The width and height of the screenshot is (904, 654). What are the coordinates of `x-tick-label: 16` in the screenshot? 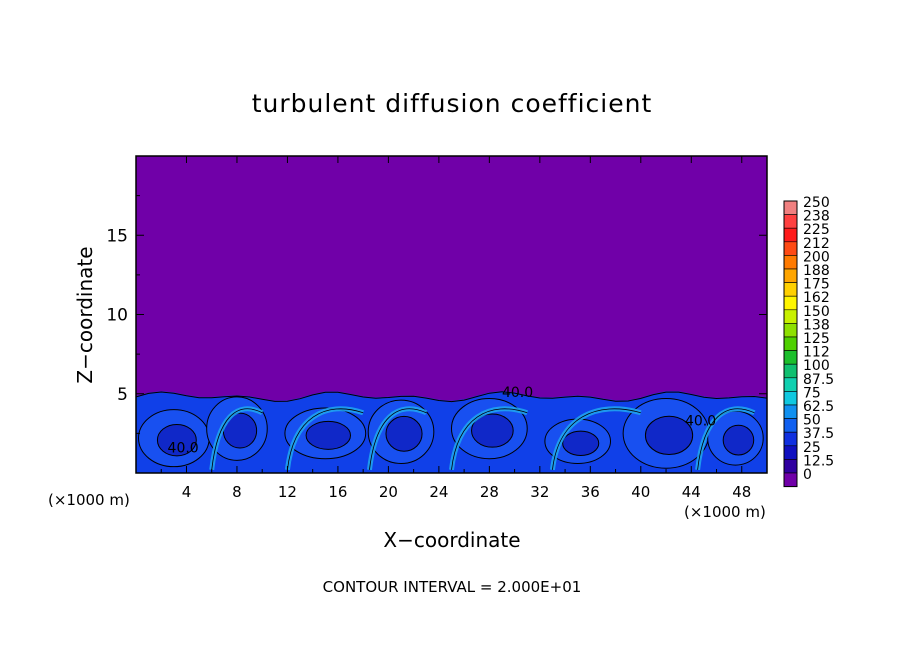 It's located at (337, 492).